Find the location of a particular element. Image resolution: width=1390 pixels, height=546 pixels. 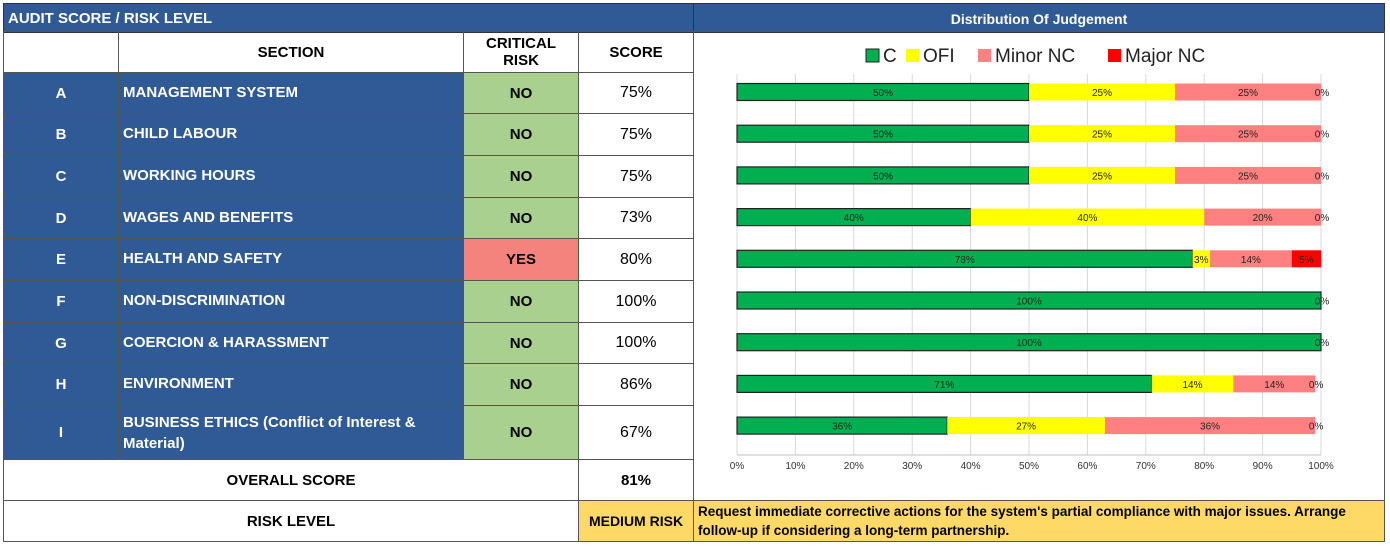

critical-risk-badge: YES is located at coordinates (521, 259).